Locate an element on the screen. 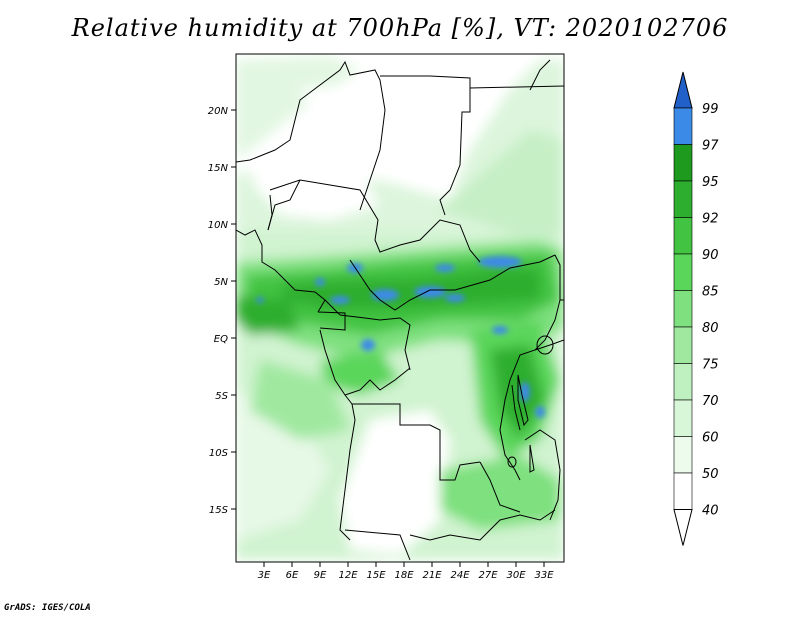 The image size is (800, 618). lon-tick-label: 27E is located at coordinates (488, 575).